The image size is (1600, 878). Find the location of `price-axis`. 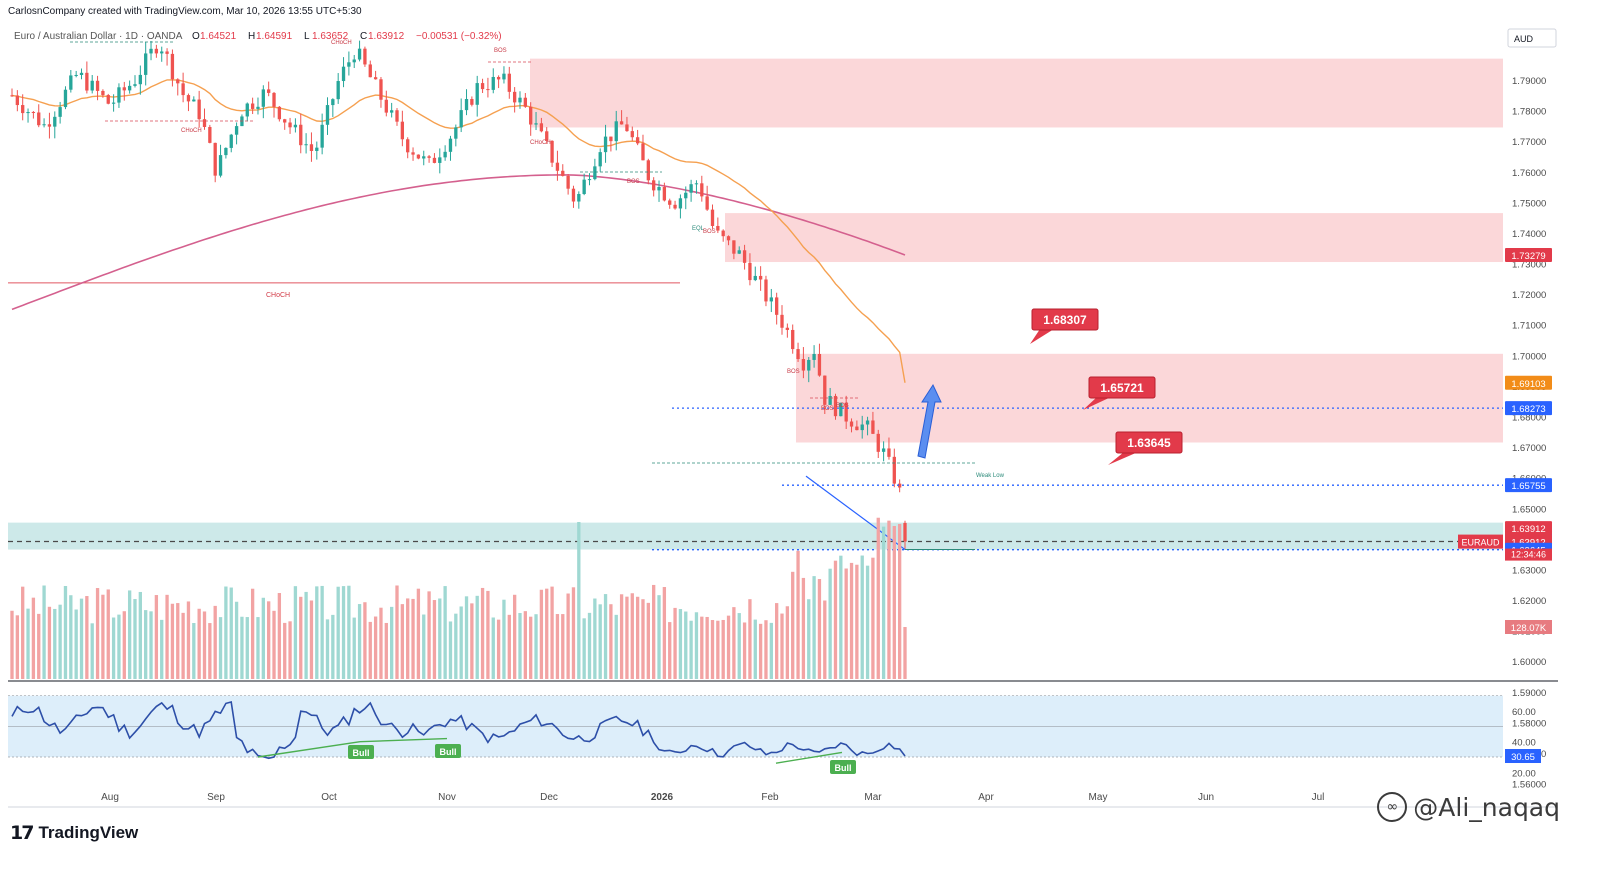

price-axis is located at coordinates (1552, 416).